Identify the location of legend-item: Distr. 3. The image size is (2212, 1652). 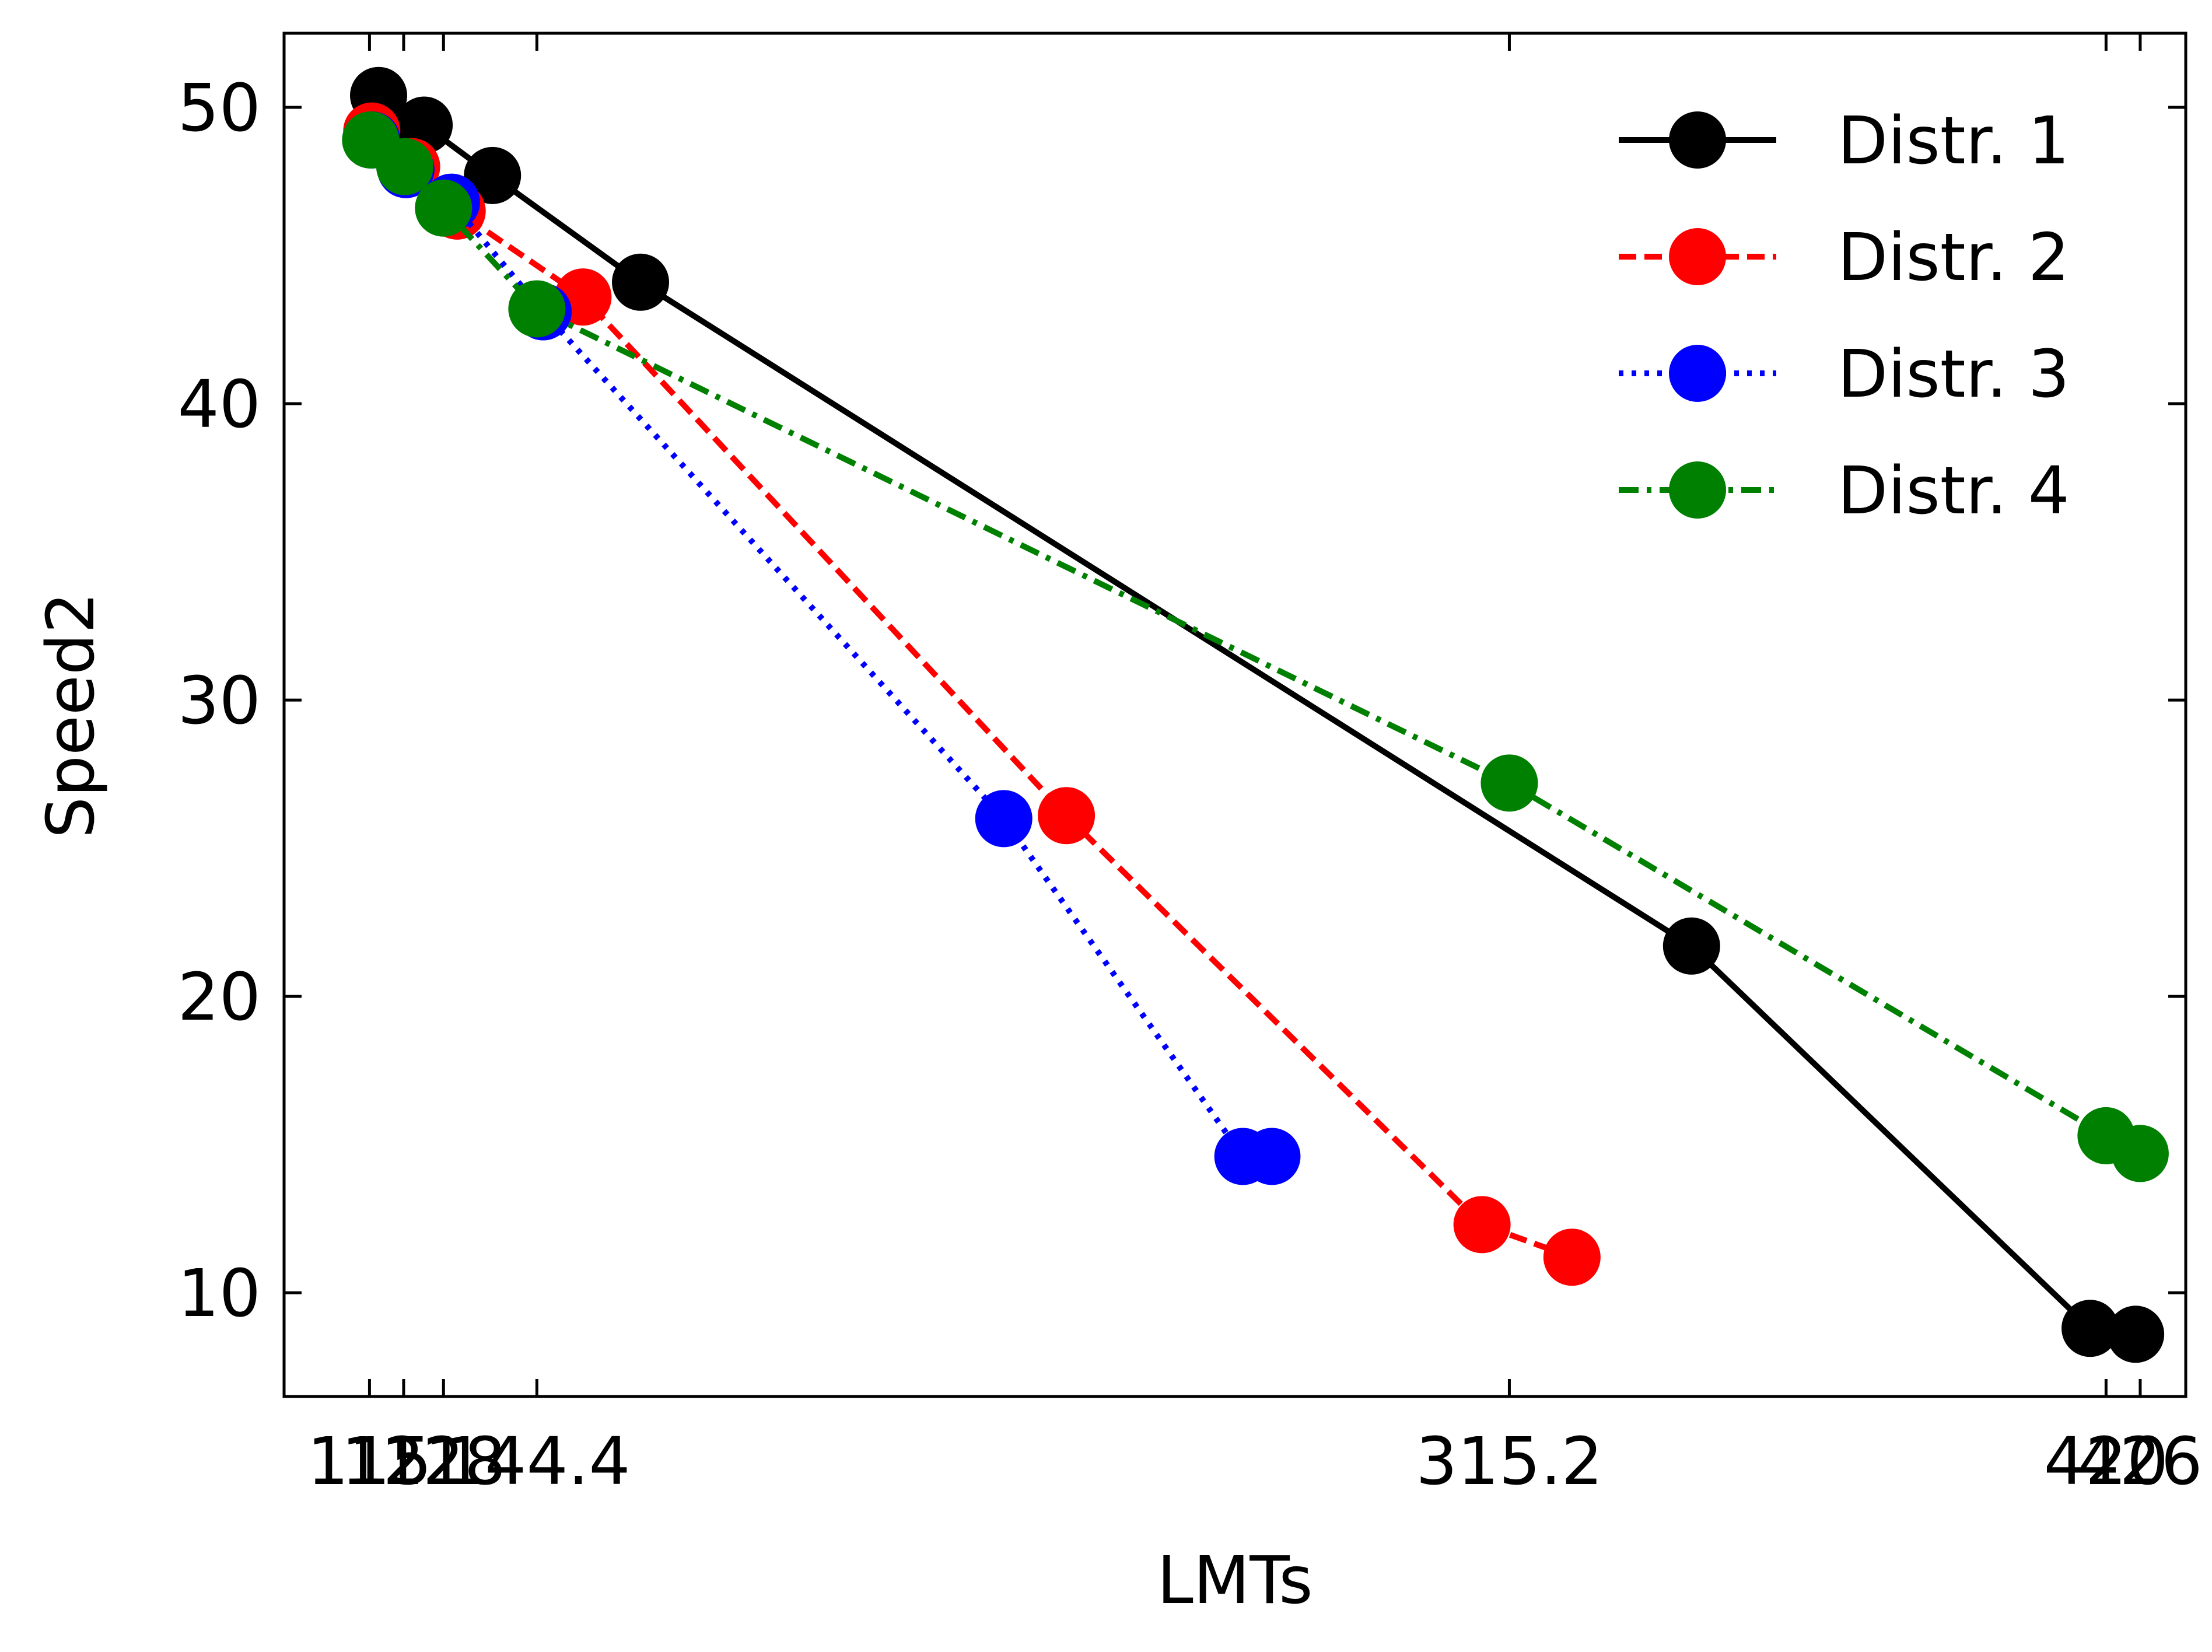
(1845, 374).